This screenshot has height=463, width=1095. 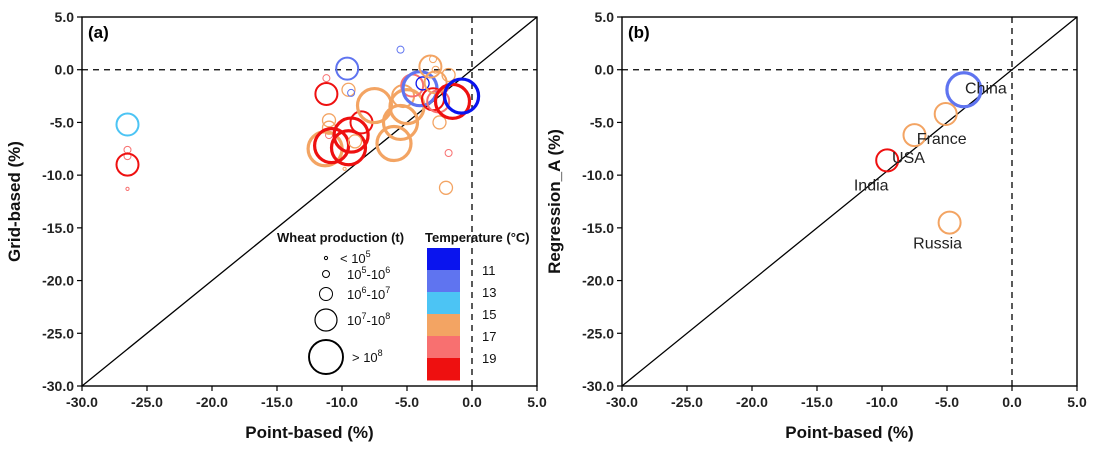 I want to click on legend-temp-label: 13, so click(x=489, y=292).